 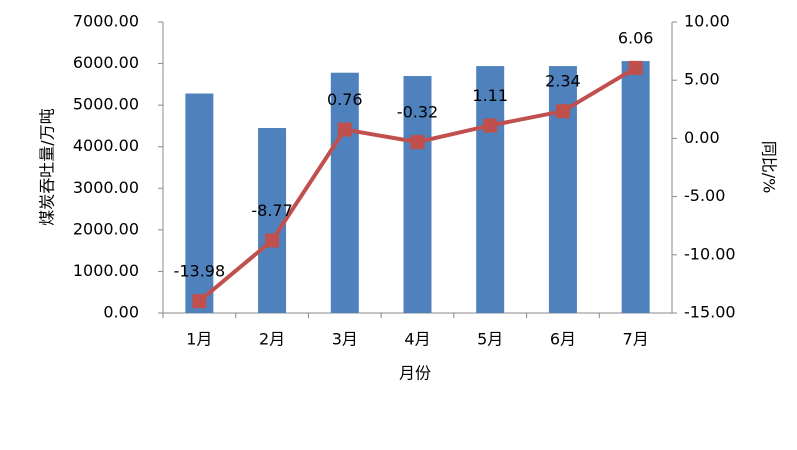 I want to click on y-tick-label: 5000.00, so click(x=106, y=104).